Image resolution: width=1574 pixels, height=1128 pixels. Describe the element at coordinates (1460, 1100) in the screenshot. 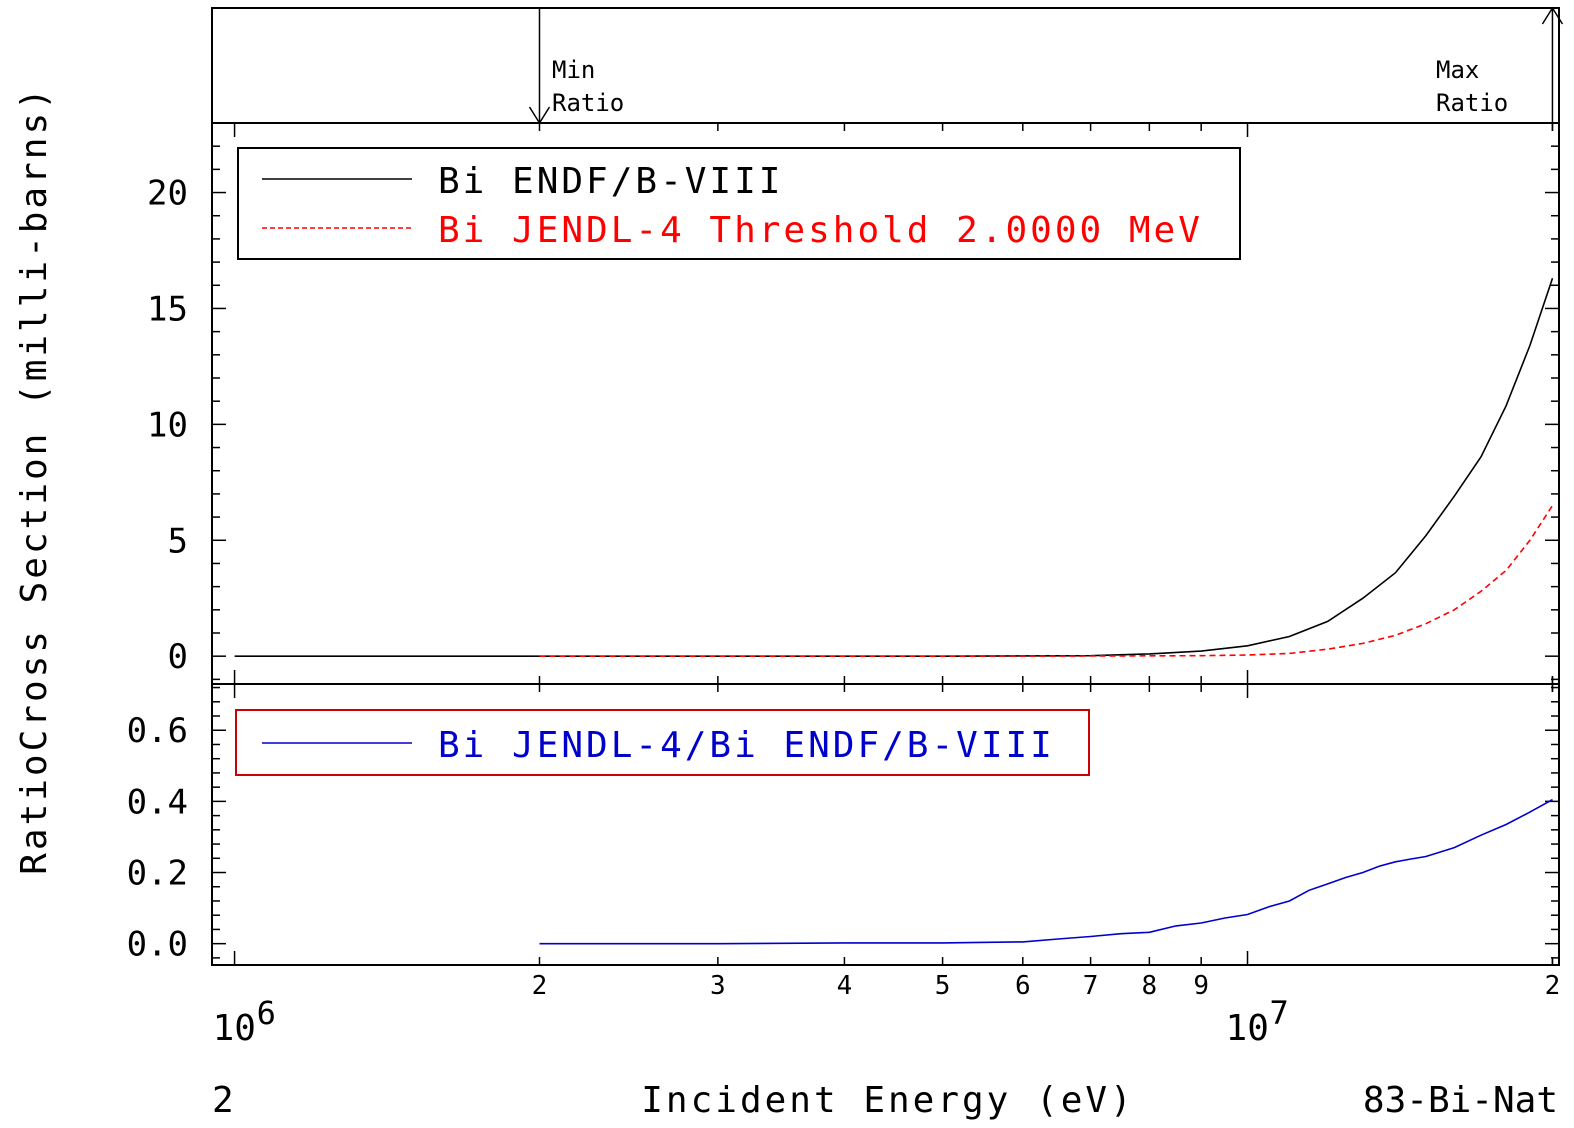

I see `footer-right-label: 83-Bi-Nat` at that location.